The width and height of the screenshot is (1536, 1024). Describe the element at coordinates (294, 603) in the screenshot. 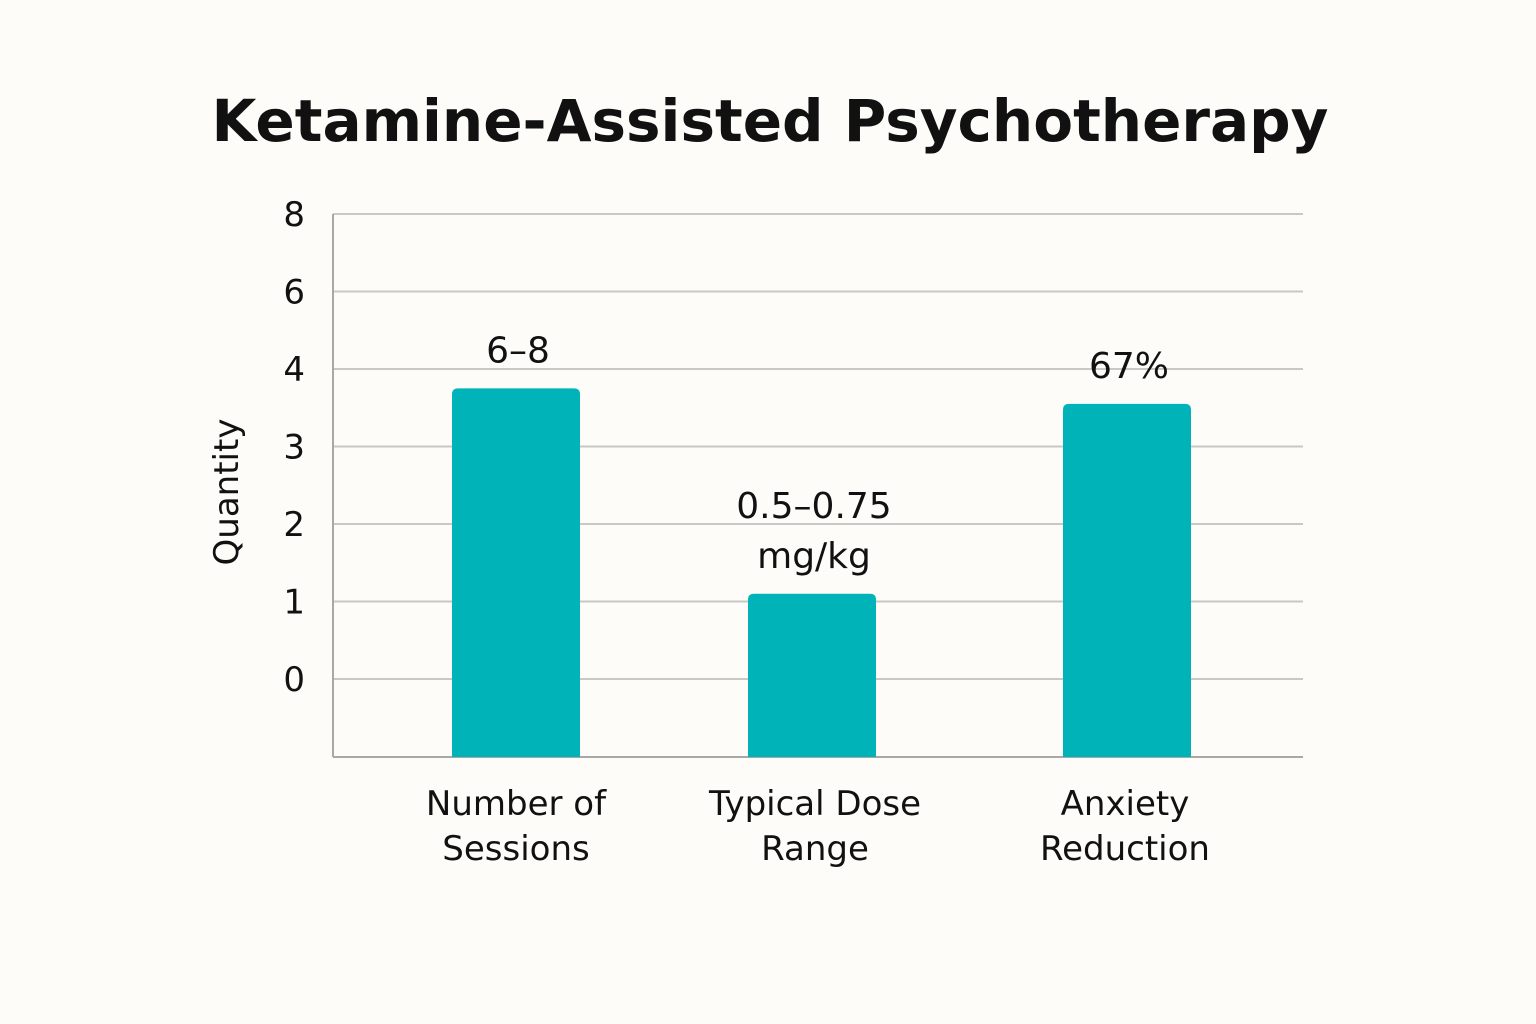

I see `y-tick-label: 1` at that location.